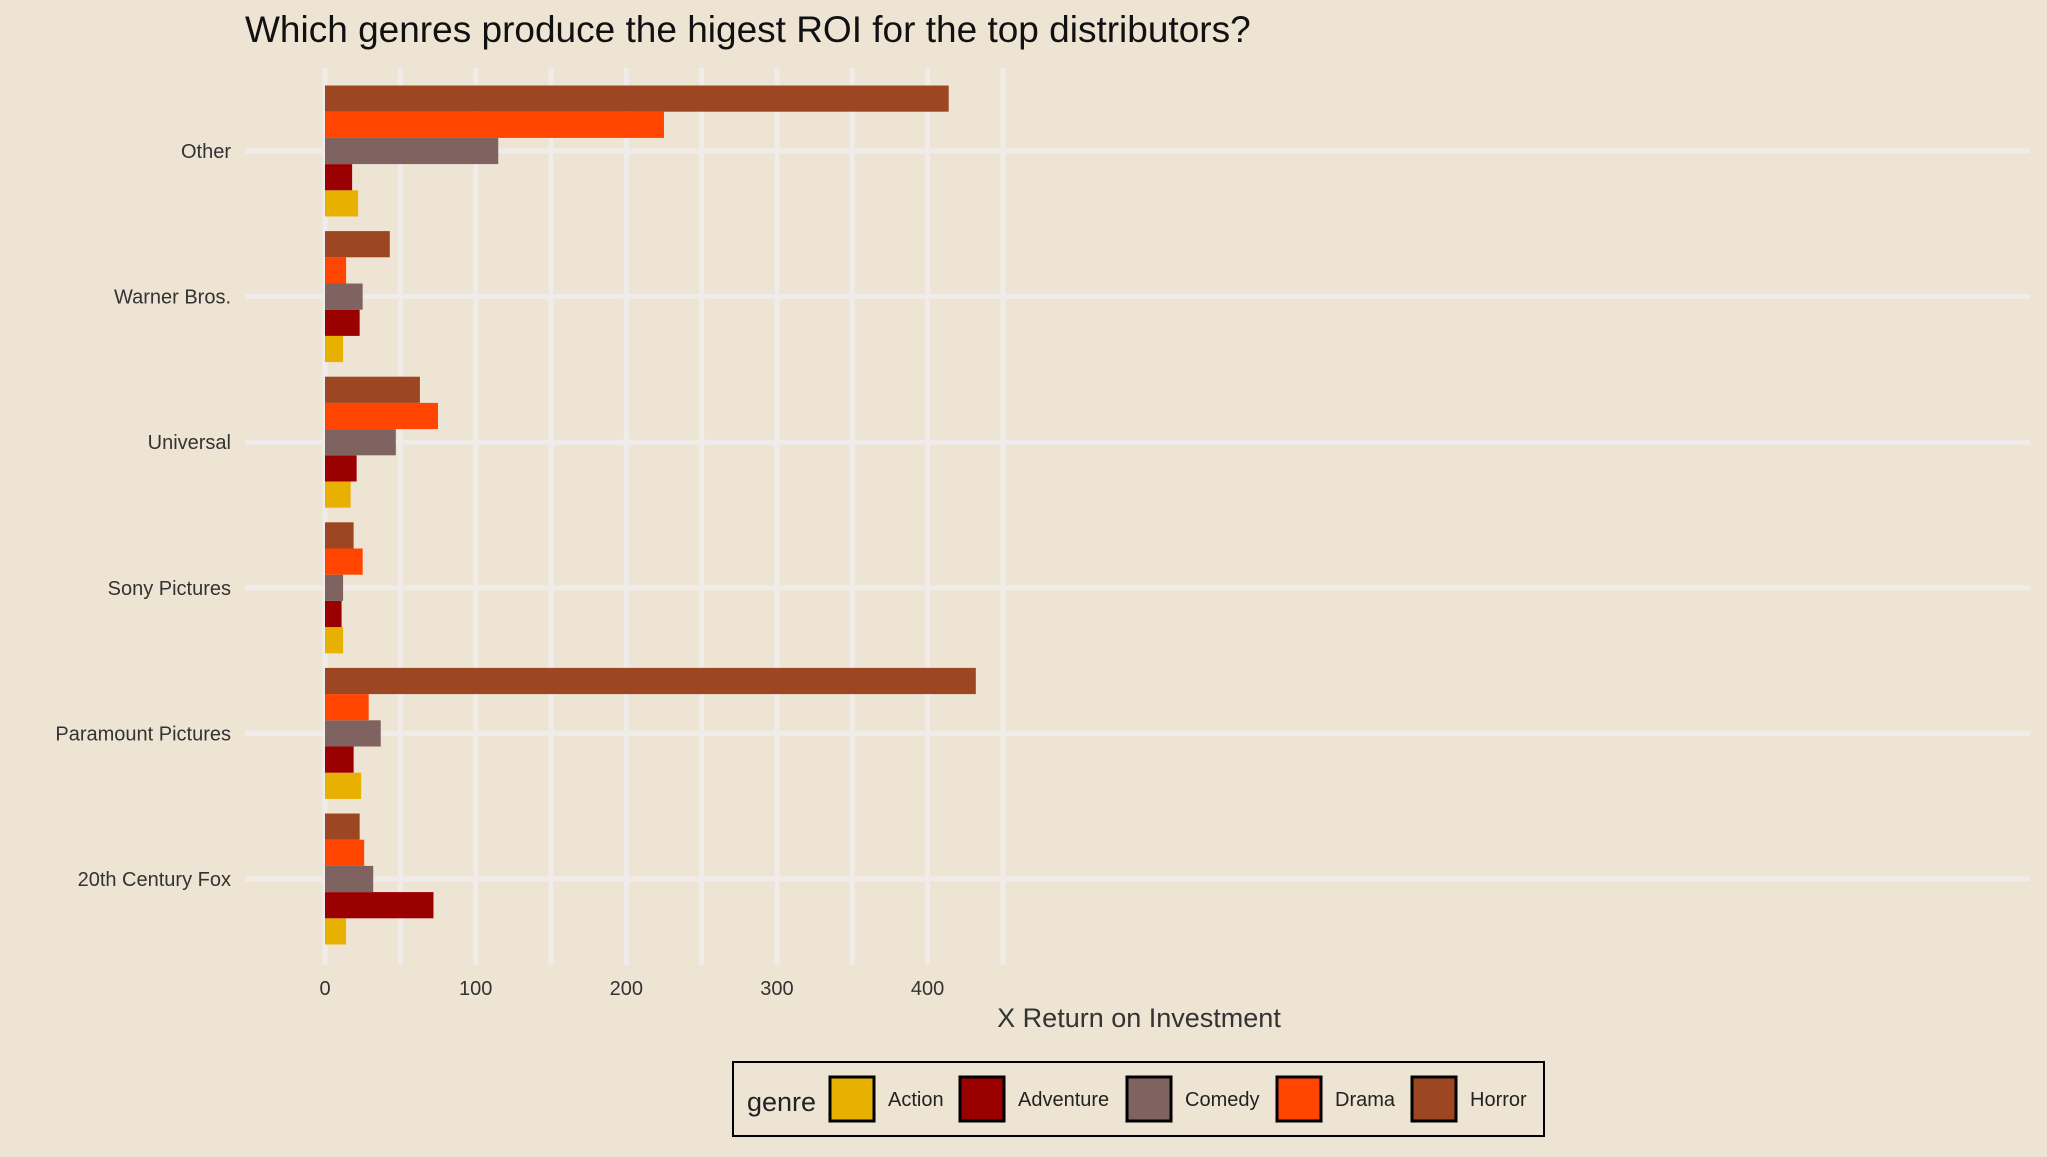  Describe the element at coordinates (336, 270) in the screenshot. I see `bar-warner-bros-drama` at that location.